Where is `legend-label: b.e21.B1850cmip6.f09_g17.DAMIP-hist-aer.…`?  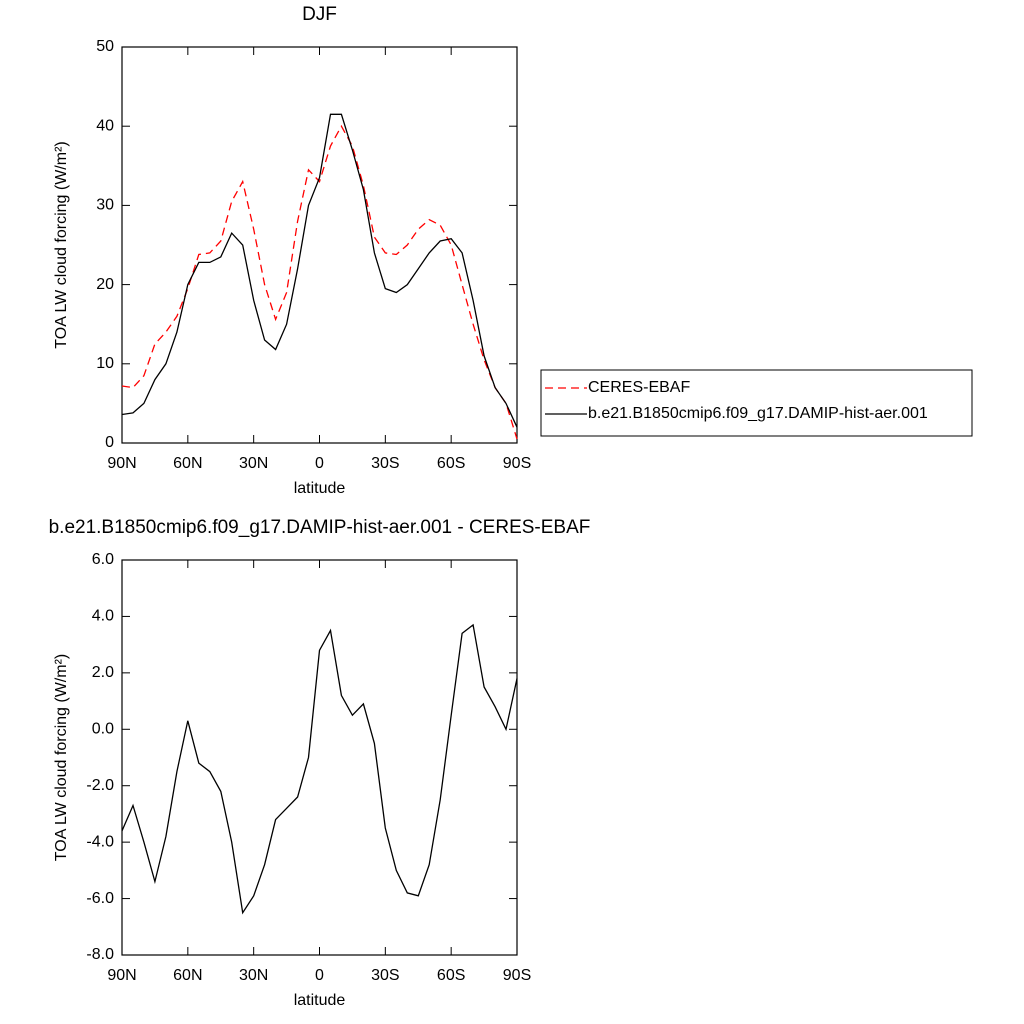 legend-label: b.e21.B1850cmip6.f09_g17.DAMIP-hist-aer.… is located at coordinates (758, 413).